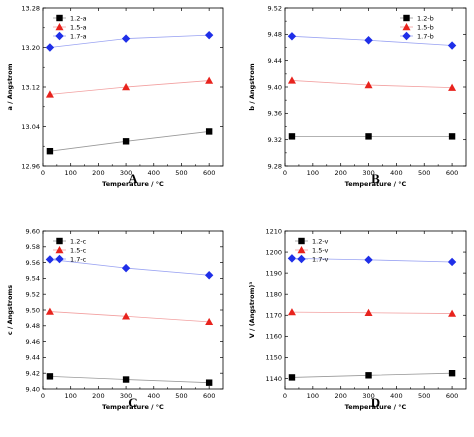 The width and height of the screenshot is (474, 437). What do you see at coordinates (406, 18) in the screenshot?
I see `legend-marker-1.2-b` at bounding box center [406, 18].